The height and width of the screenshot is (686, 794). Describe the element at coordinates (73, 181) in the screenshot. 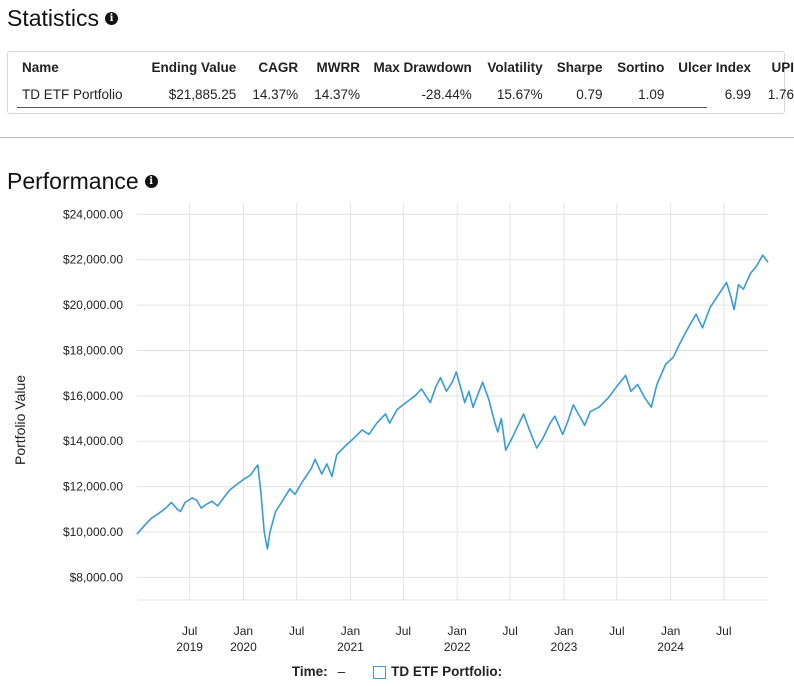

I see `performance-title-text: Performance` at that location.